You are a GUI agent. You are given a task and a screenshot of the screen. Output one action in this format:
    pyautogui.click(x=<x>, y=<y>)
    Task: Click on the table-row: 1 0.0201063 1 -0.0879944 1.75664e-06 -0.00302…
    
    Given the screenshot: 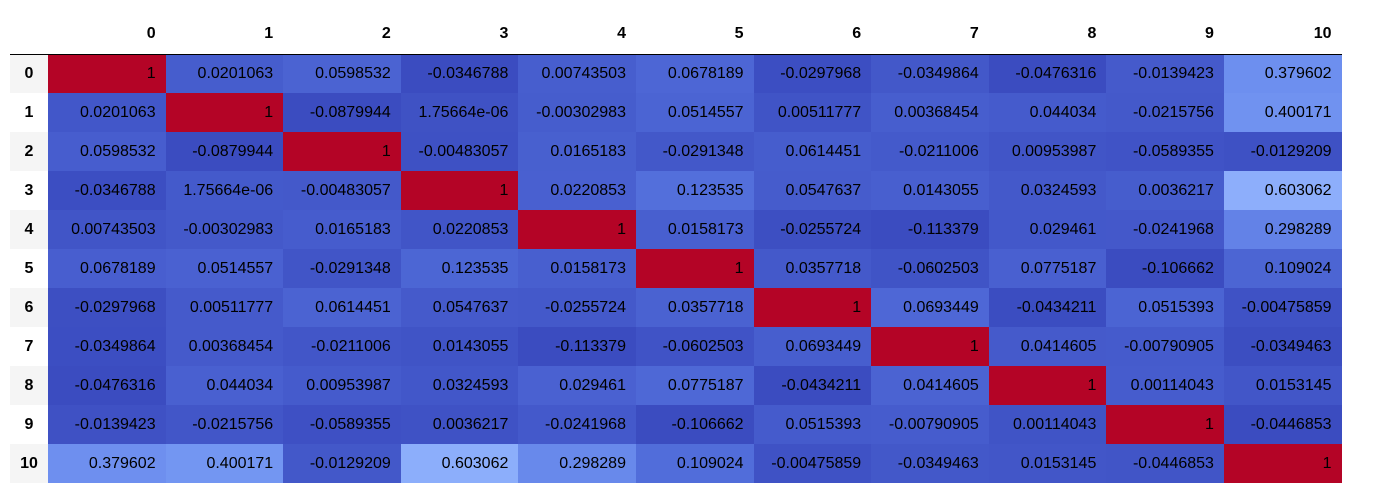 What is the action you would take?
    pyautogui.click(x=676, y=112)
    